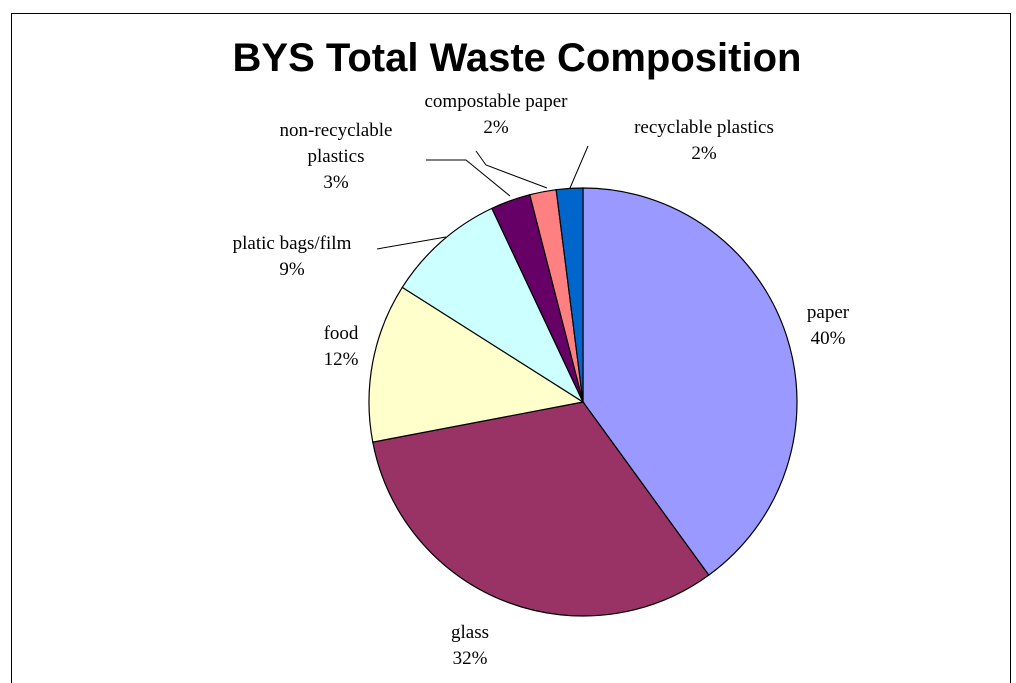  What do you see at coordinates (292, 256) in the screenshot?
I see `data-label: platic bags/film 9%` at bounding box center [292, 256].